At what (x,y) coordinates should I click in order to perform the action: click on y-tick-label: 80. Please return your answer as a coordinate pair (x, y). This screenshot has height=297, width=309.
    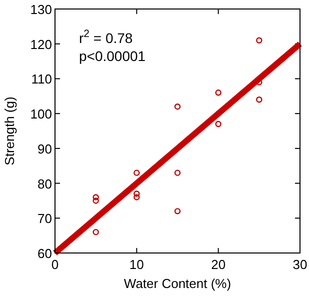
    Looking at the image, I should click on (45, 184).